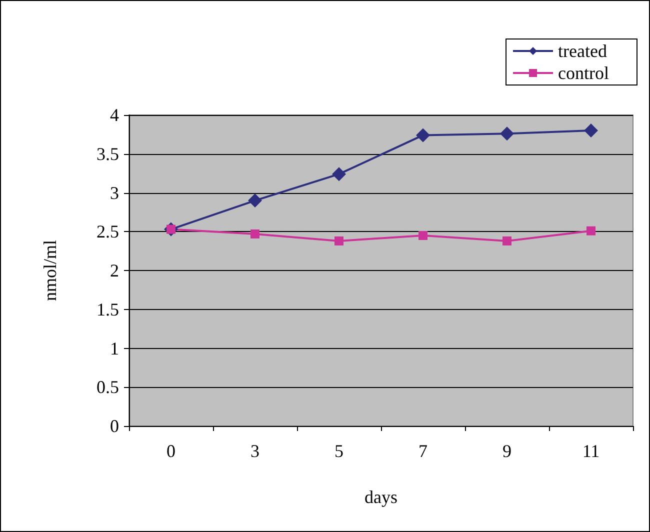  Describe the element at coordinates (591, 451) in the screenshot. I see `x-tick-label: 11` at that location.